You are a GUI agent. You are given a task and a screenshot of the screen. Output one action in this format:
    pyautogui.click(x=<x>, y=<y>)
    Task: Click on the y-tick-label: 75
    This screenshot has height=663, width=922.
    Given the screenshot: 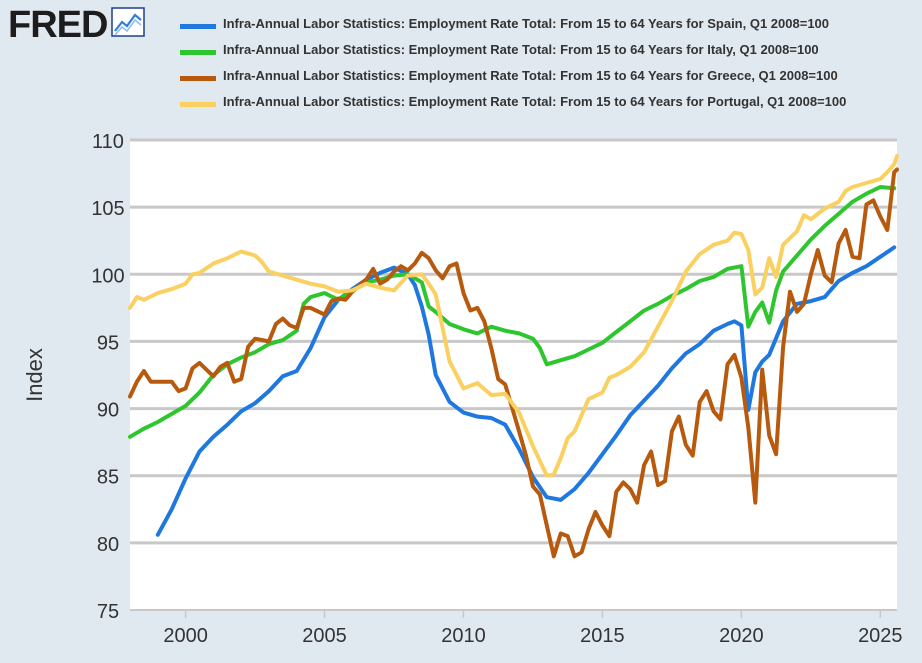 What is the action you would take?
    pyautogui.click(x=108, y=612)
    